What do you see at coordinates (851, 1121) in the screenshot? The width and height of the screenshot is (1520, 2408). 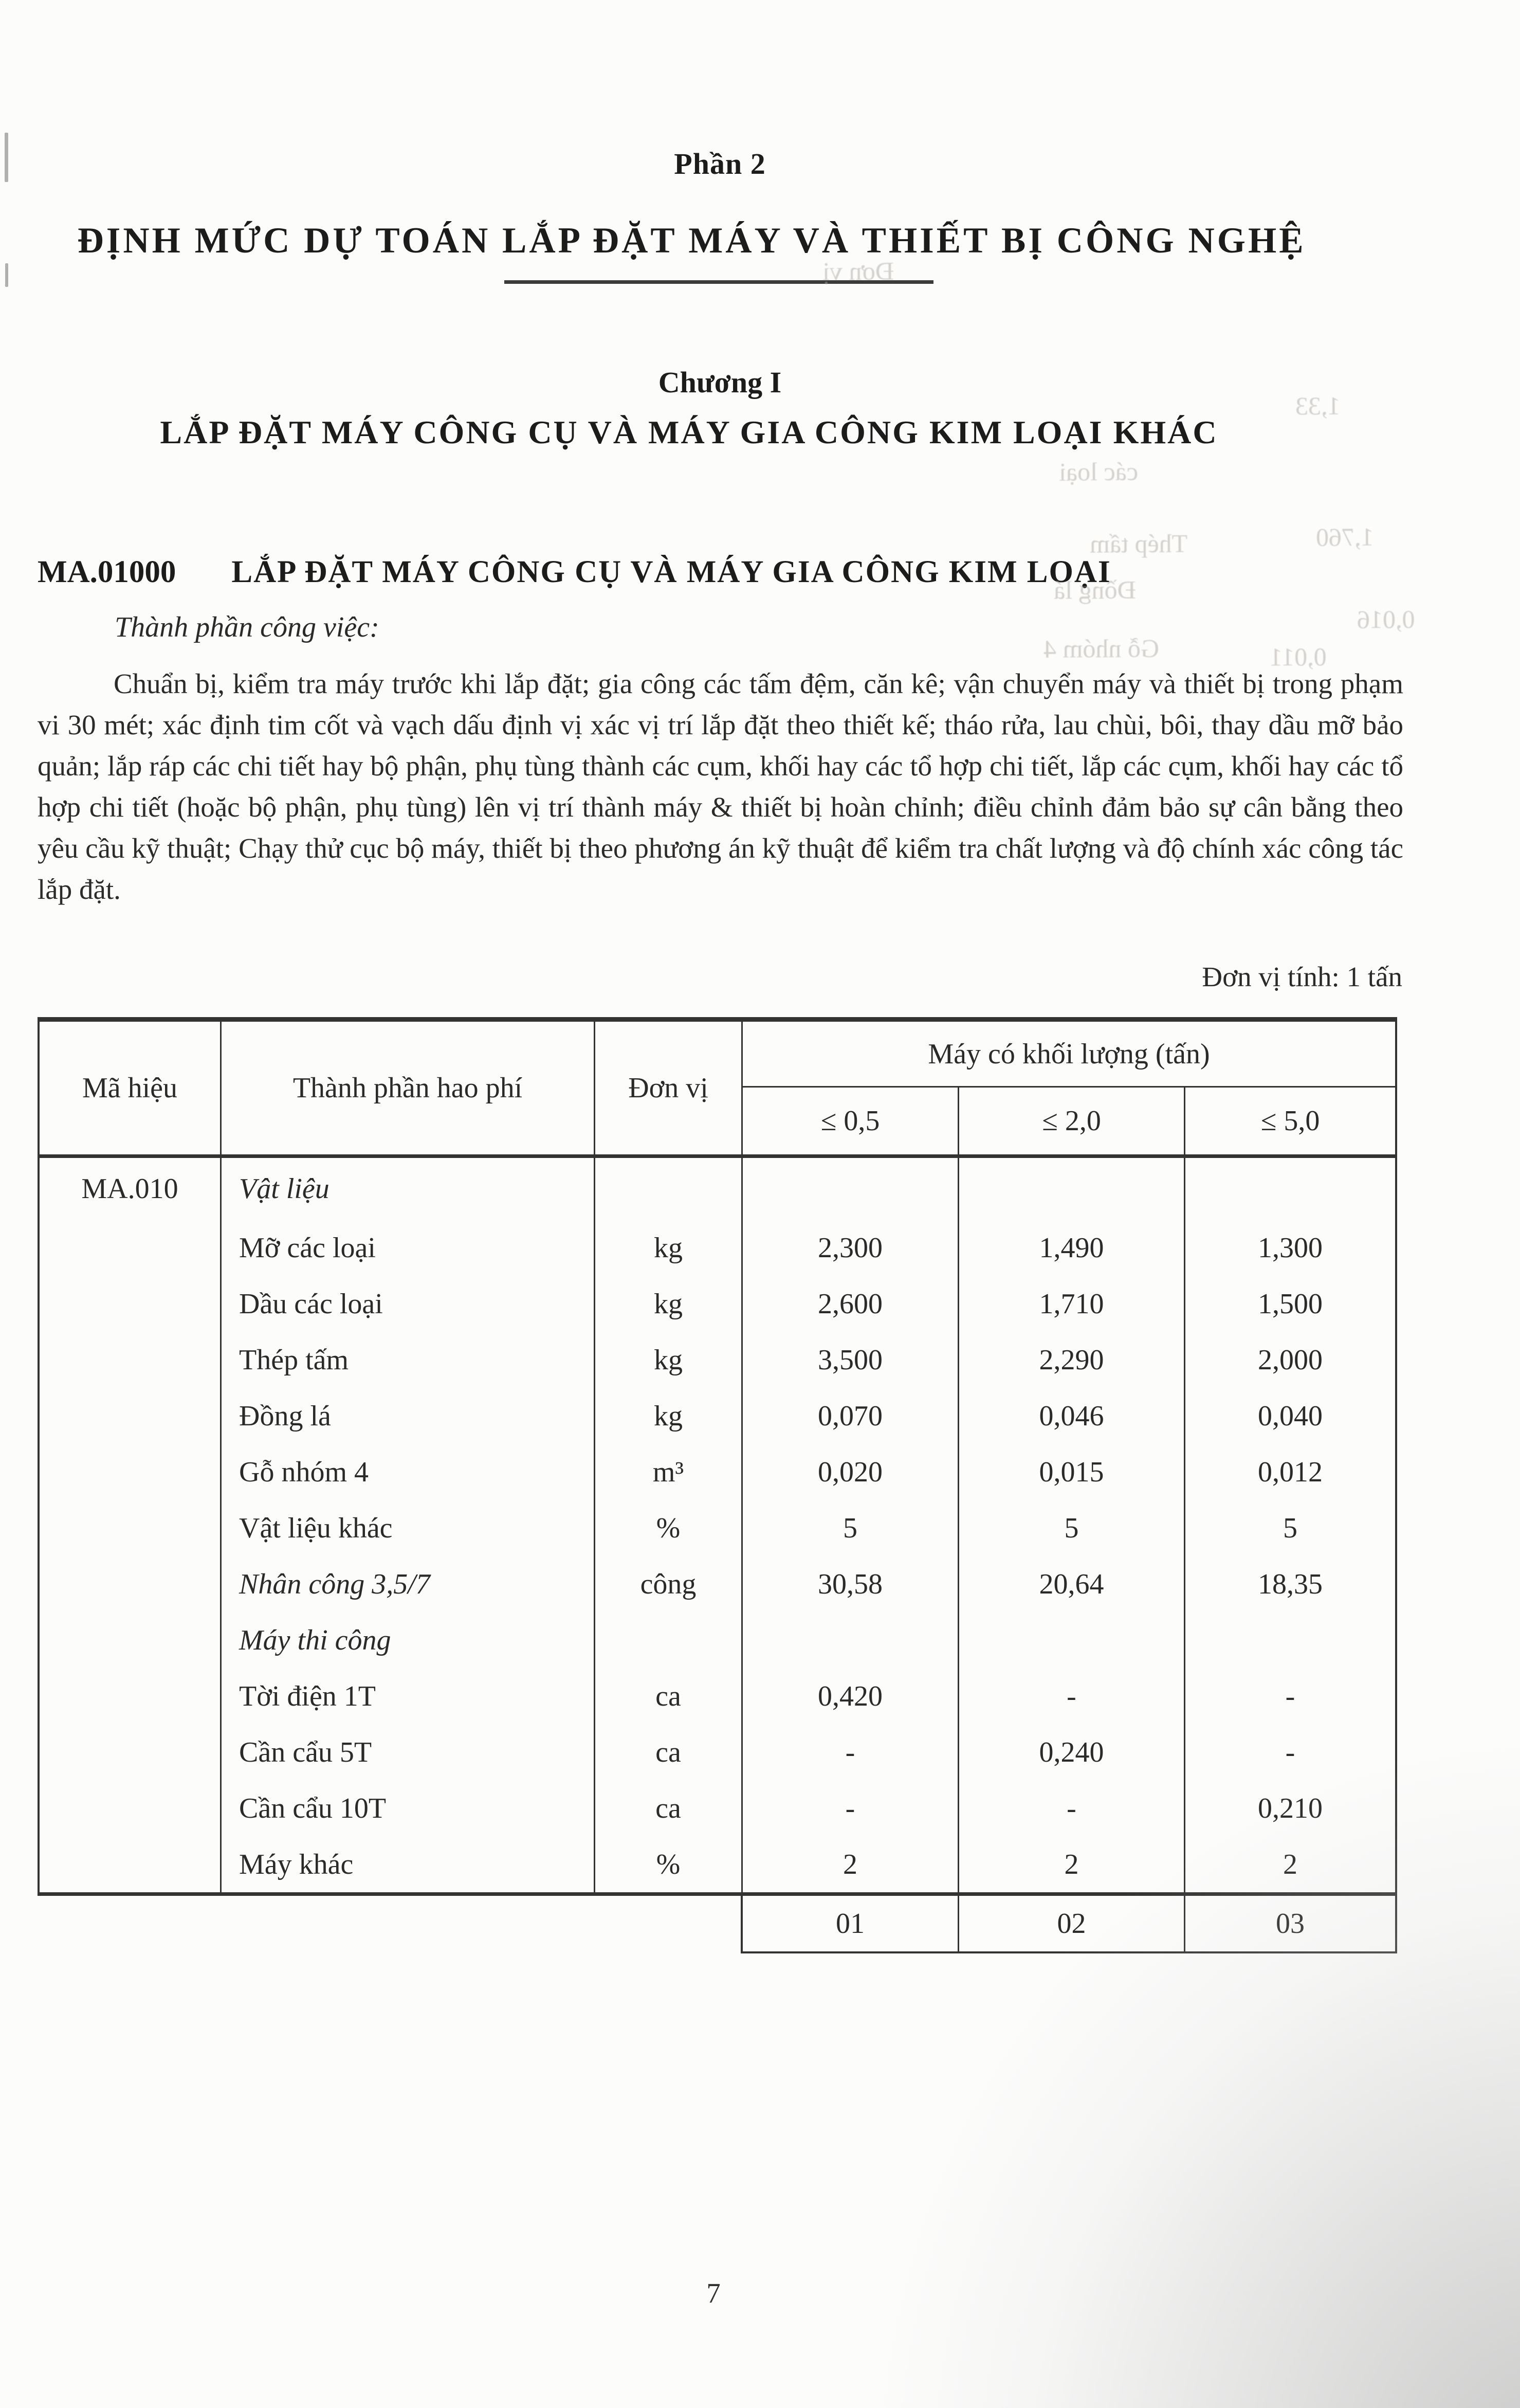 I see `header-col-0-5: ≤ 0,5` at bounding box center [851, 1121].